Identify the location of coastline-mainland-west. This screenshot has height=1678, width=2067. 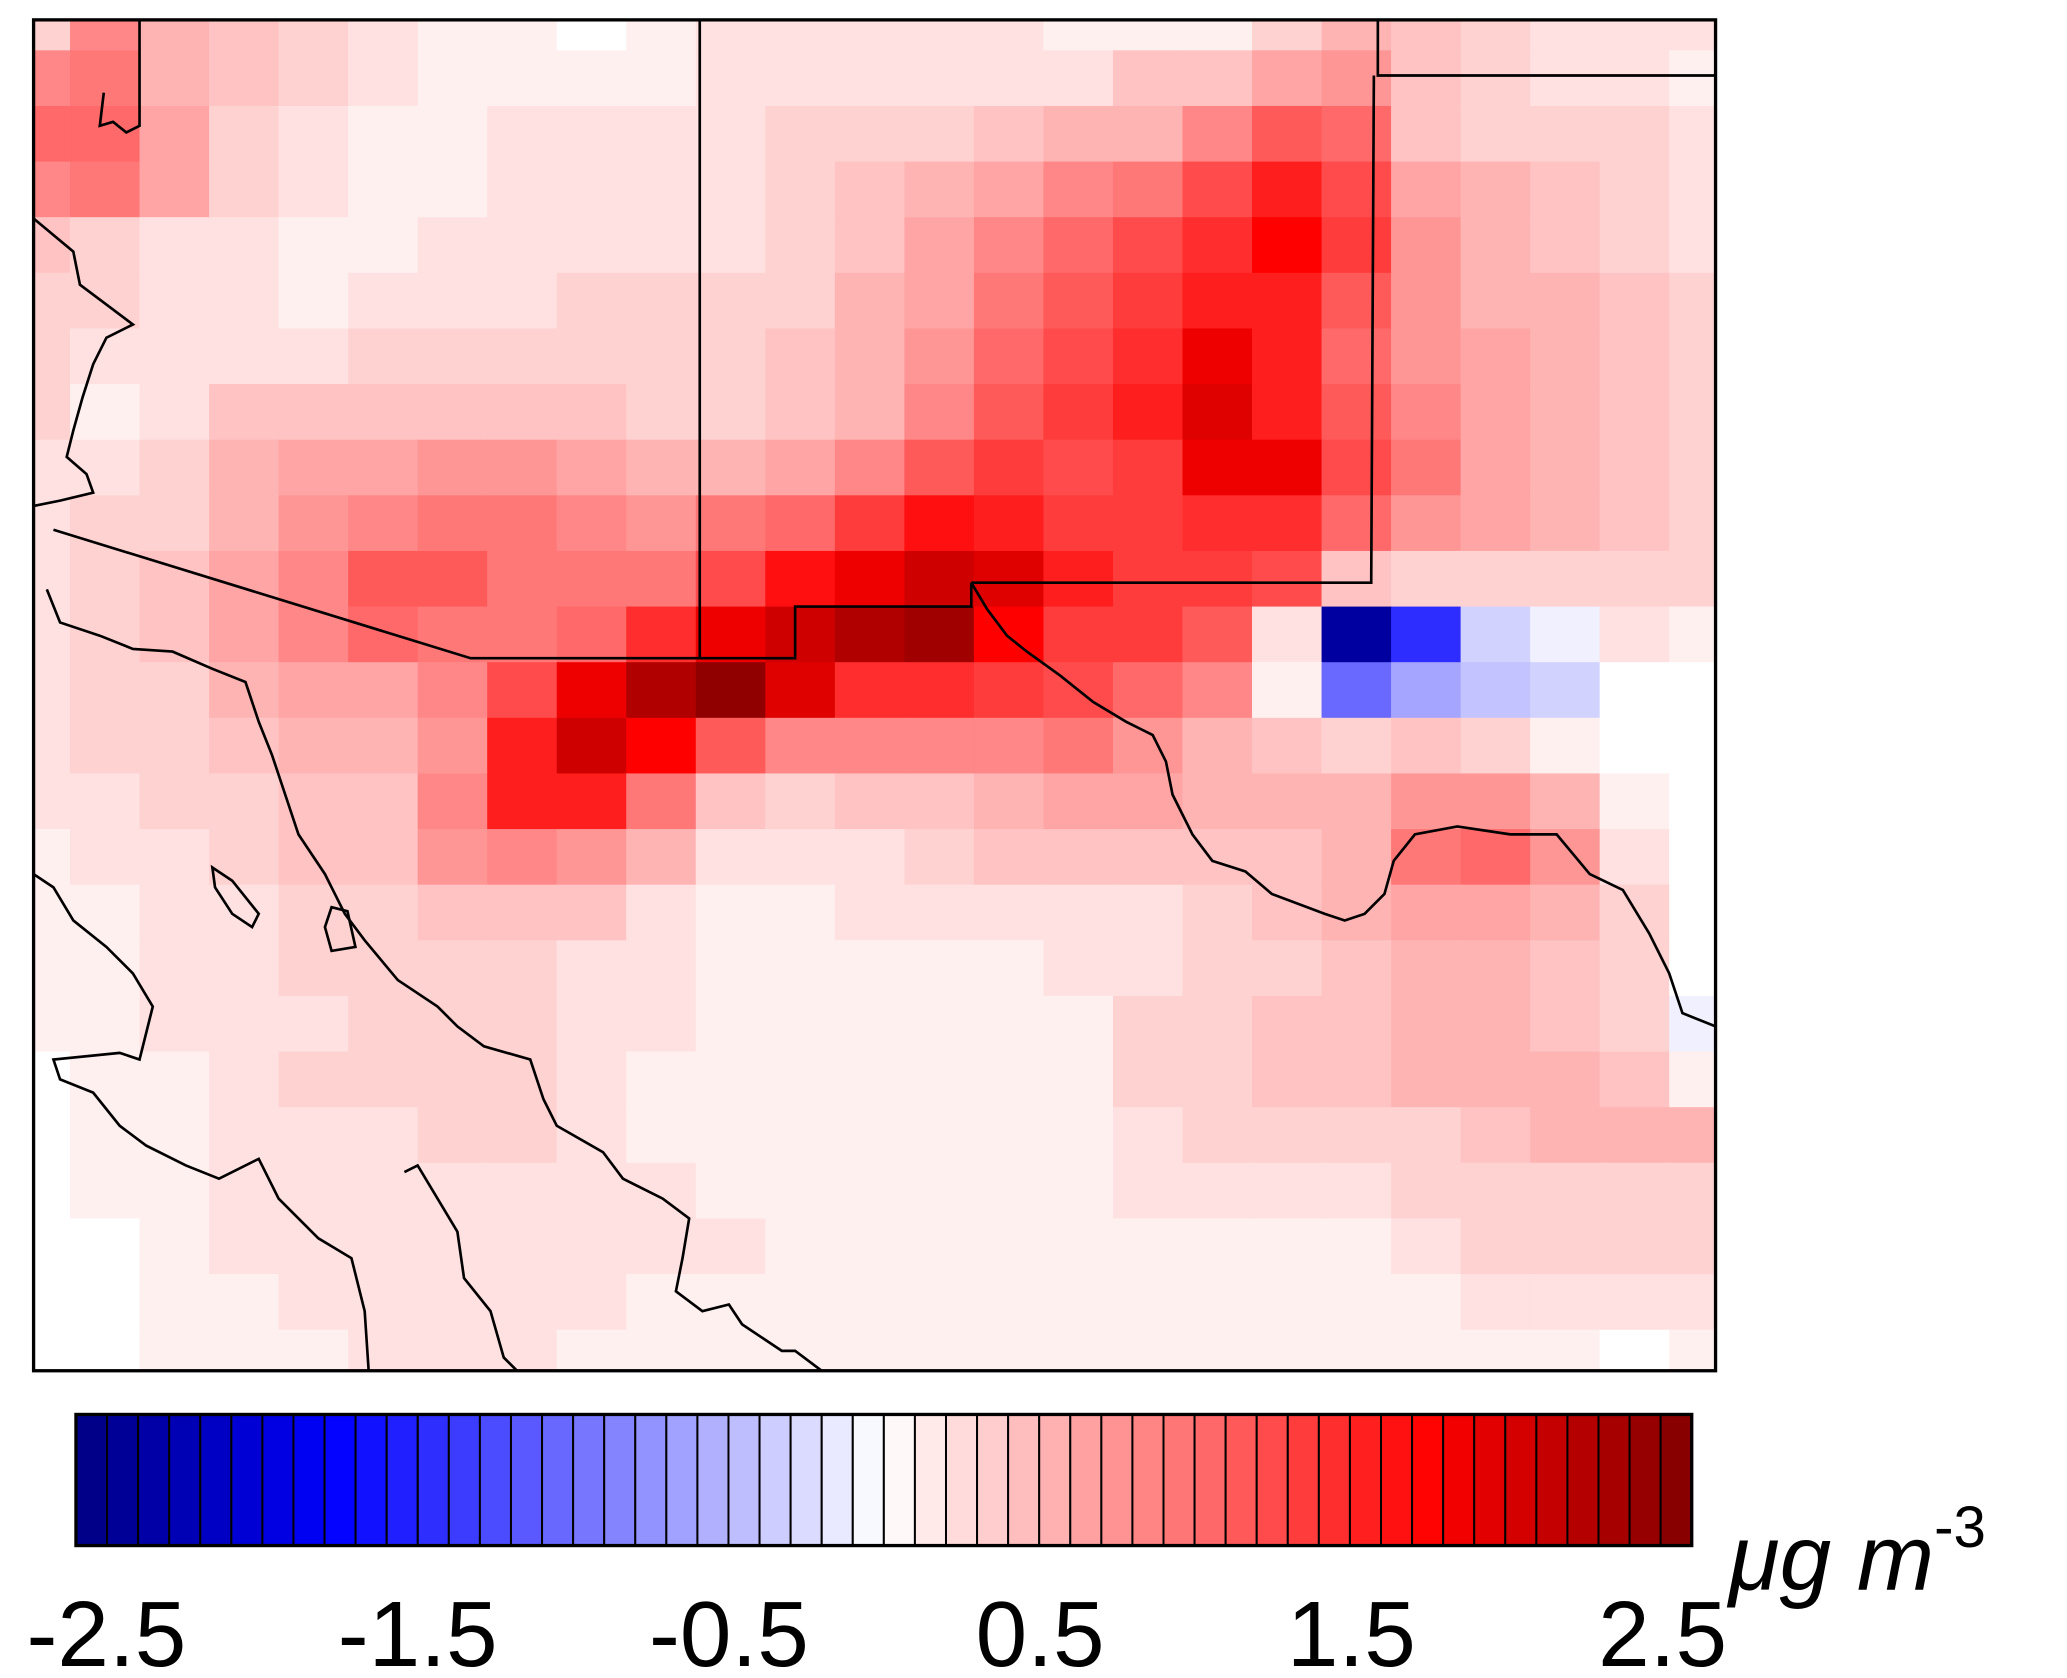
(460, 1267).